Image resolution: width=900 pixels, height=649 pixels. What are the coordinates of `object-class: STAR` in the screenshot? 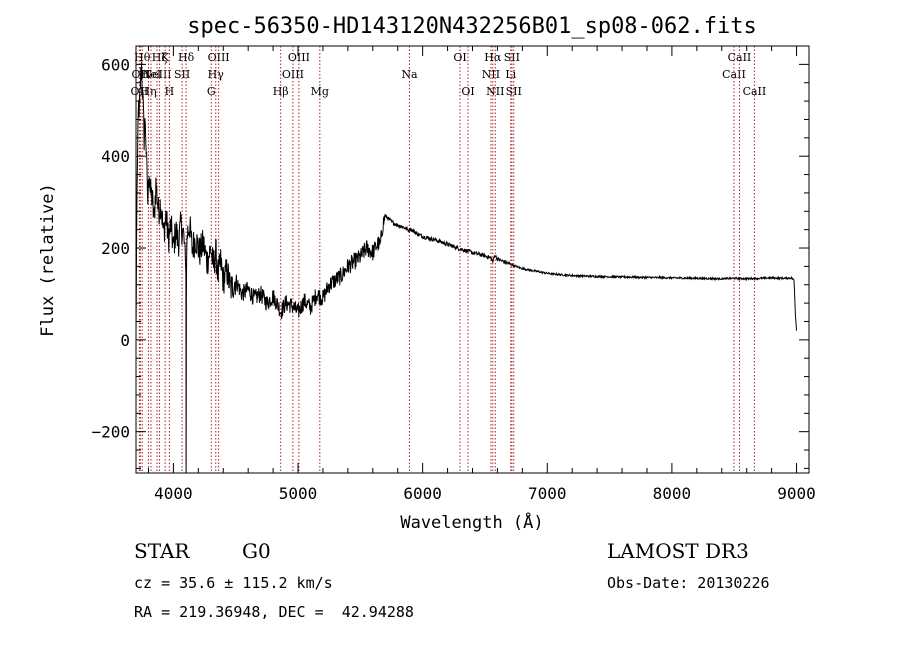 It's located at (162, 551).